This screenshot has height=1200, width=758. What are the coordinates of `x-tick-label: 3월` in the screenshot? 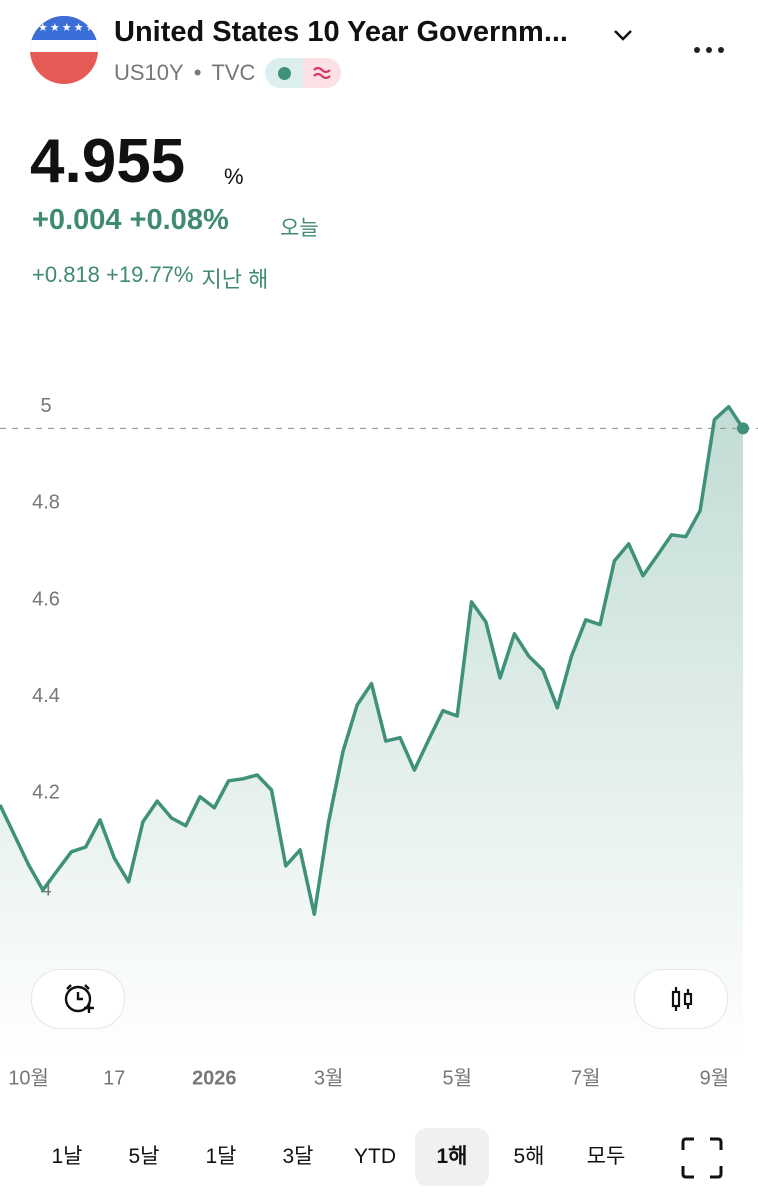 It's located at (329, 1077).